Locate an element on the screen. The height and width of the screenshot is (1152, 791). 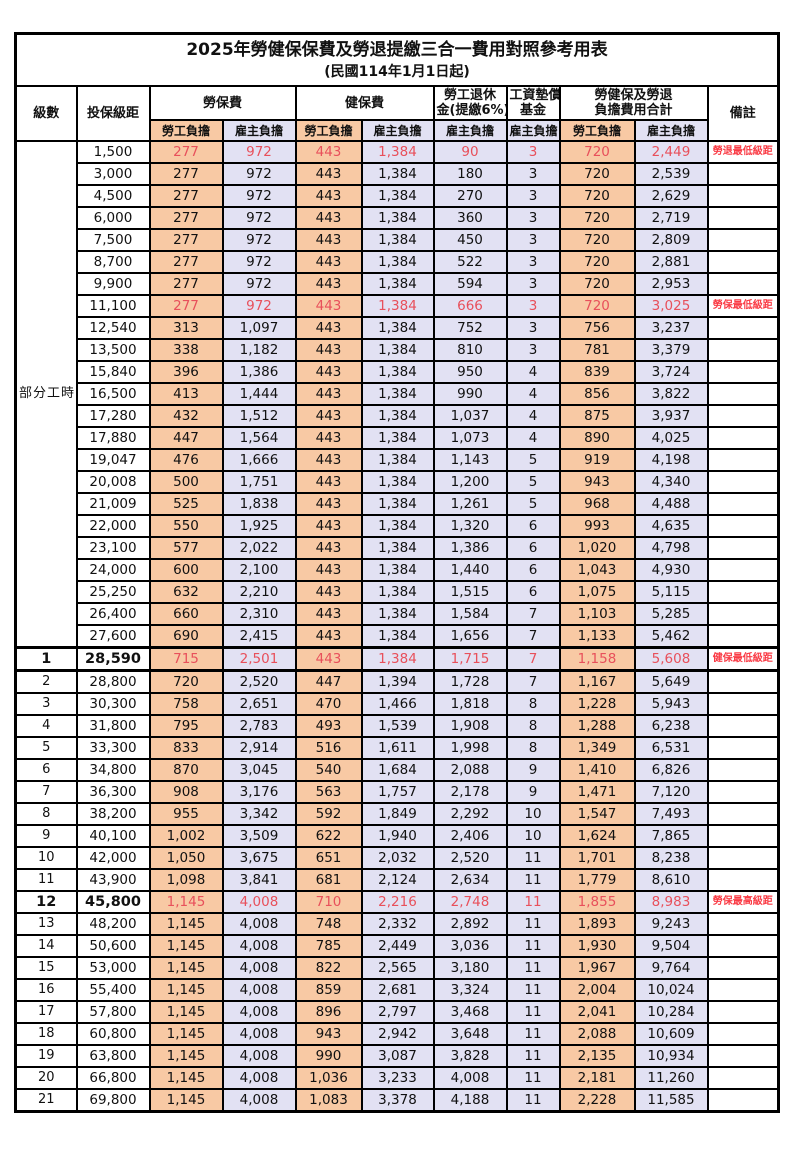
total-line2: 負擔費用合計 is located at coordinates (633, 110).